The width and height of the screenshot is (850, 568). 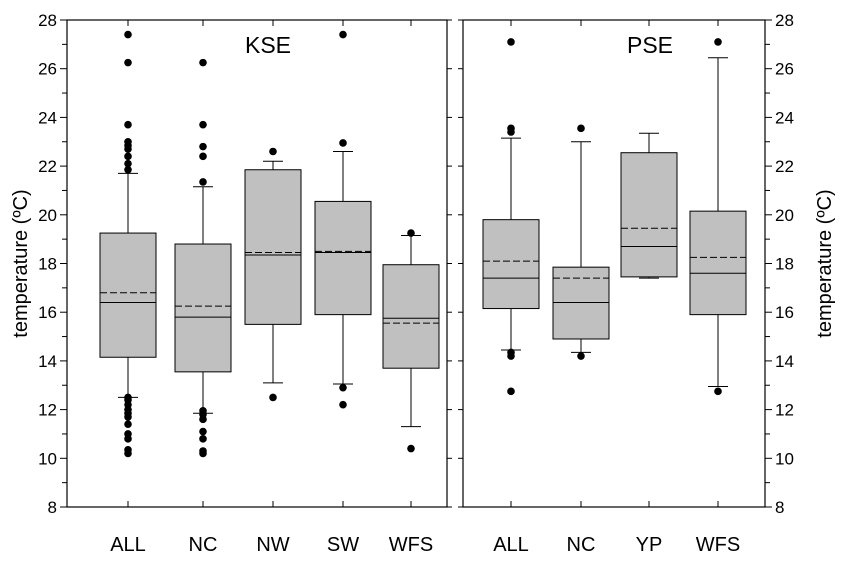 What do you see at coordinates (343, 545) in the screenshot?
I see `x-tick-label: SW` at bounding box center [343, 545].